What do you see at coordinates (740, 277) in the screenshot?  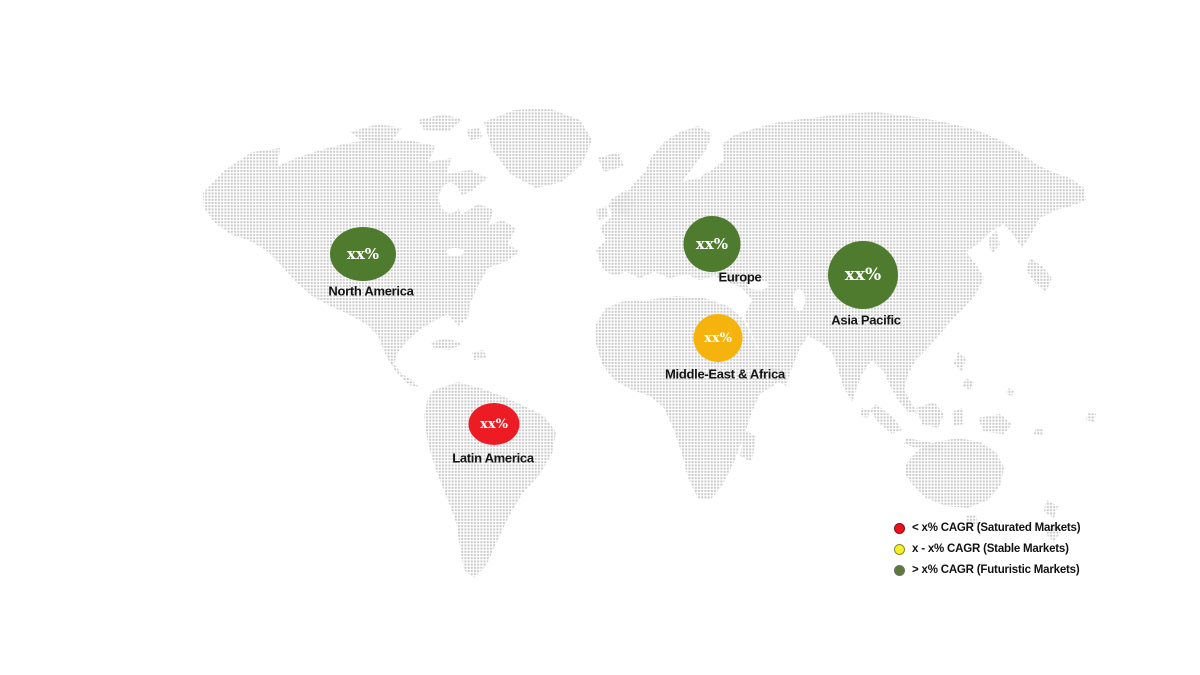 I see `region-label-europe: Europe` at bounding box center [740, 277].